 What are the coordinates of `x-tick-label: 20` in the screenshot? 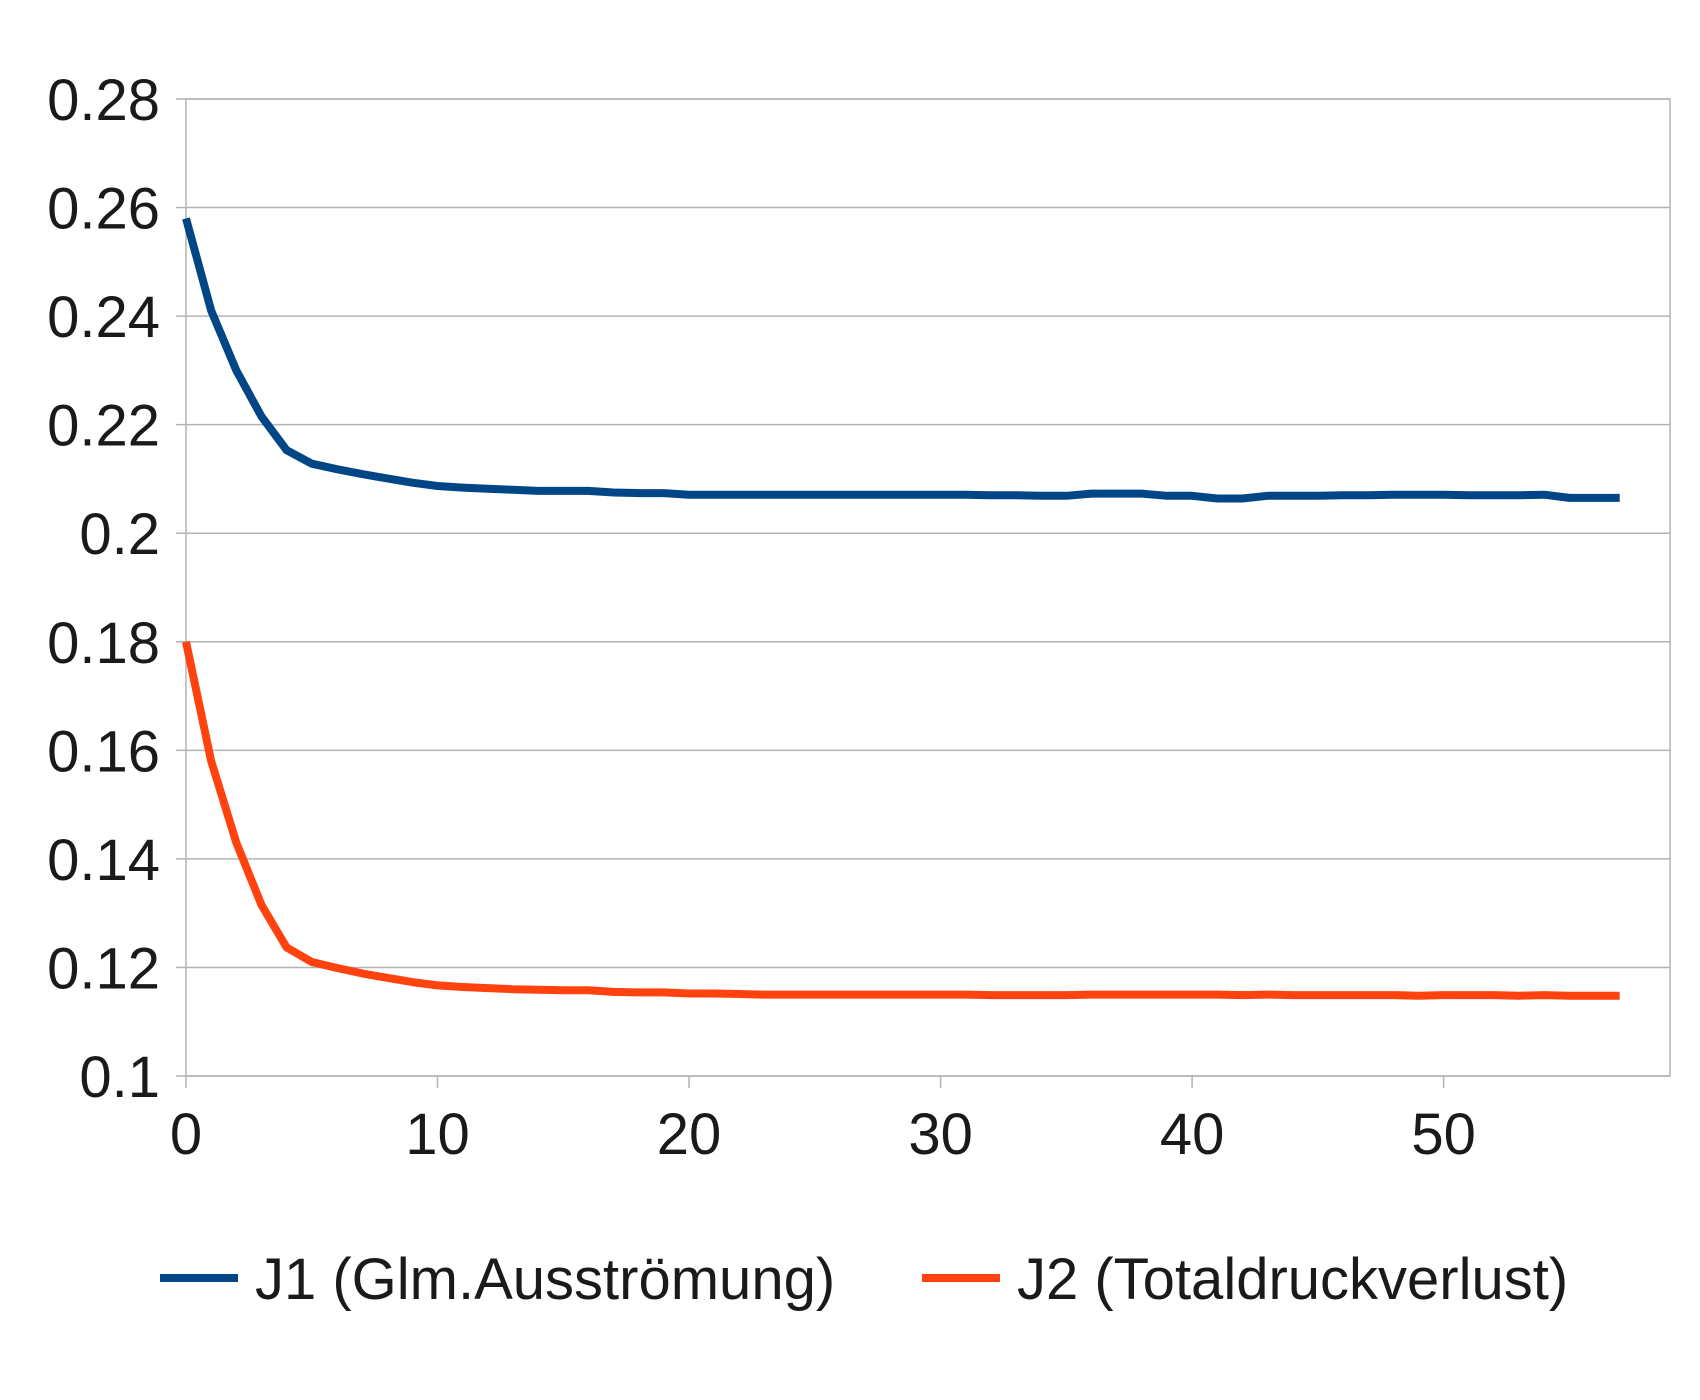 It's located at (689, 1134).